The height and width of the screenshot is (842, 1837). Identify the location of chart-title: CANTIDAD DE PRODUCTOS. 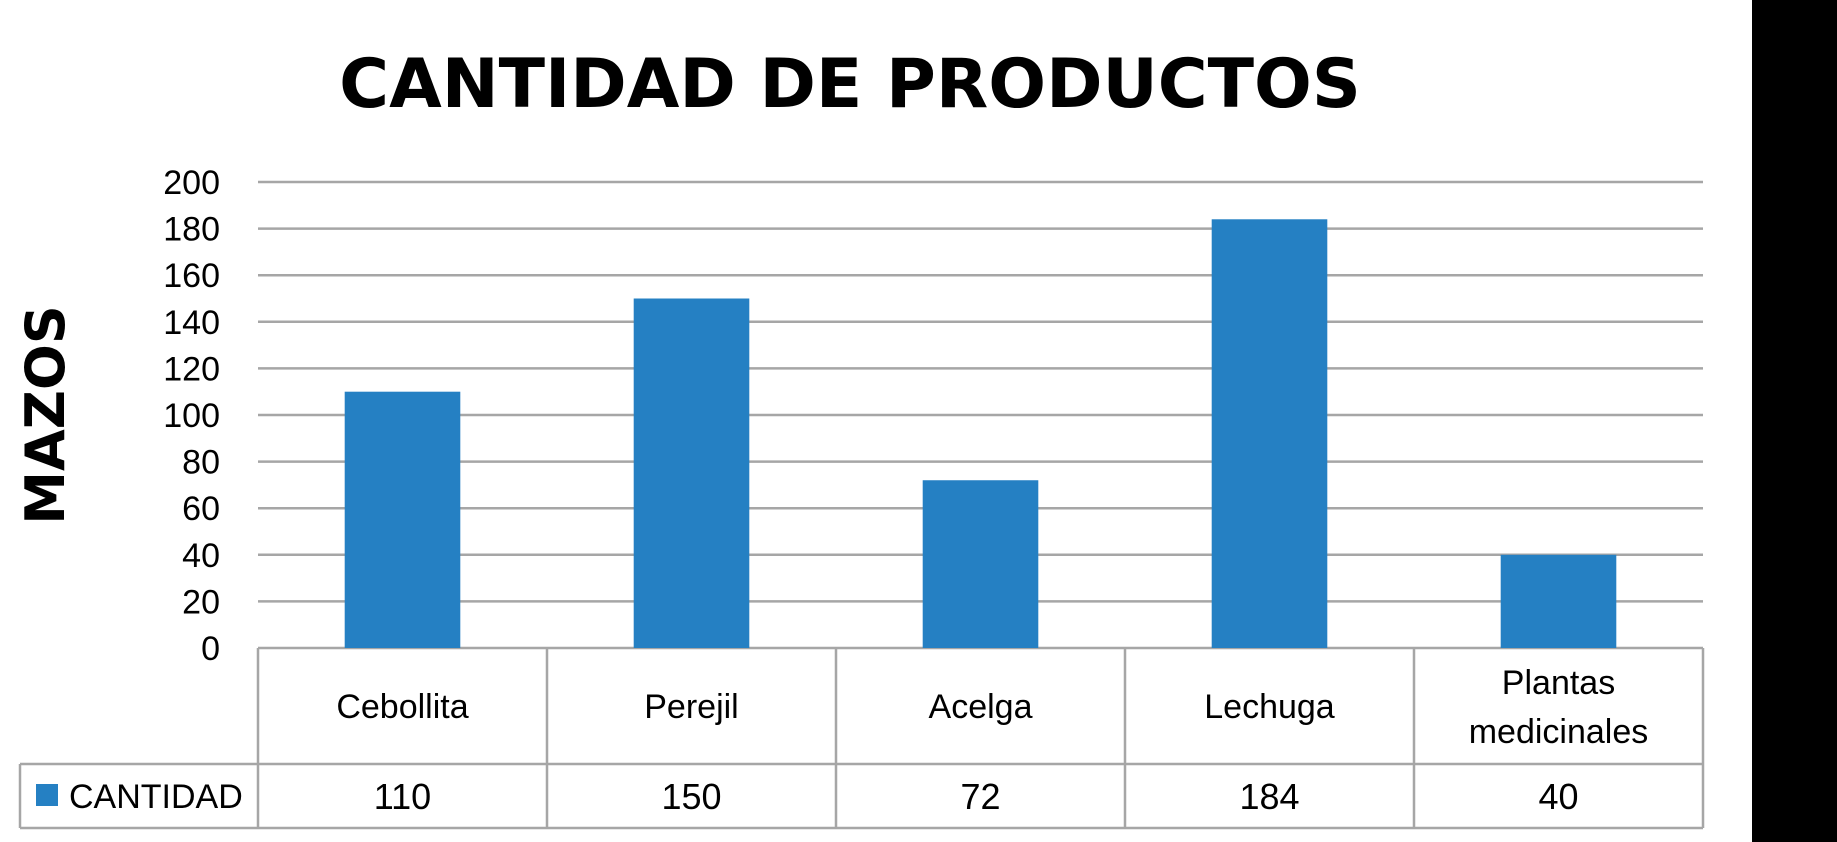
(850, 84).